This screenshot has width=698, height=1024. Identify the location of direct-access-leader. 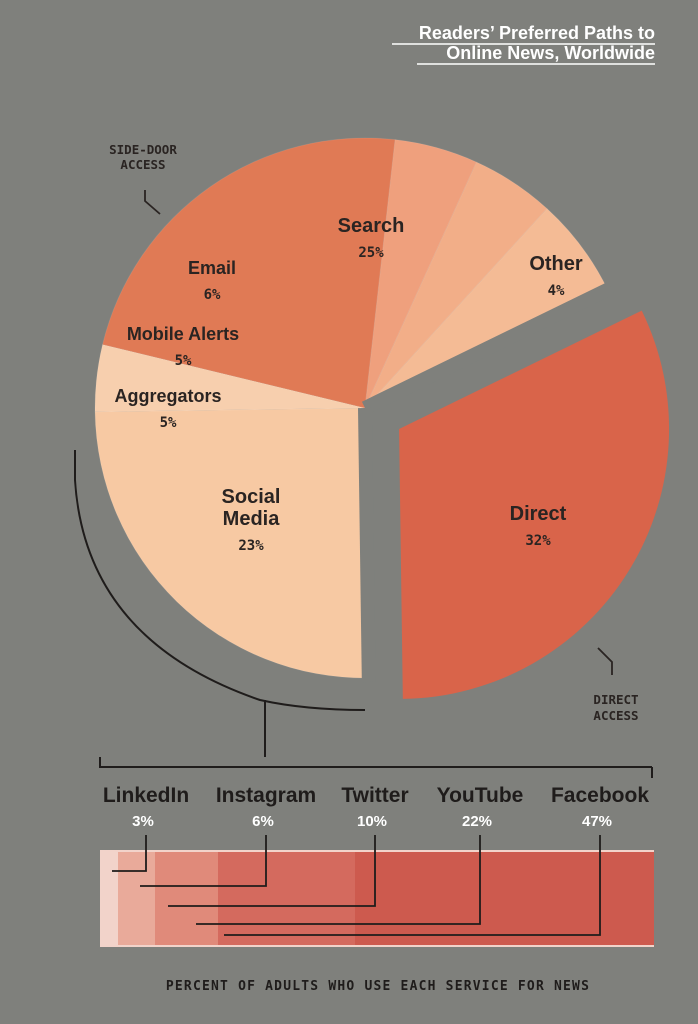
(605, 661).